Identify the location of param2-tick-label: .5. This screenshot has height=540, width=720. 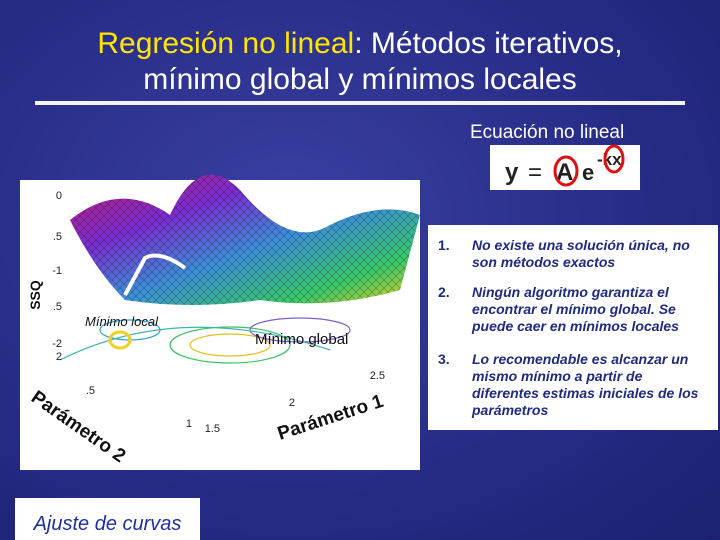
(90, 391).